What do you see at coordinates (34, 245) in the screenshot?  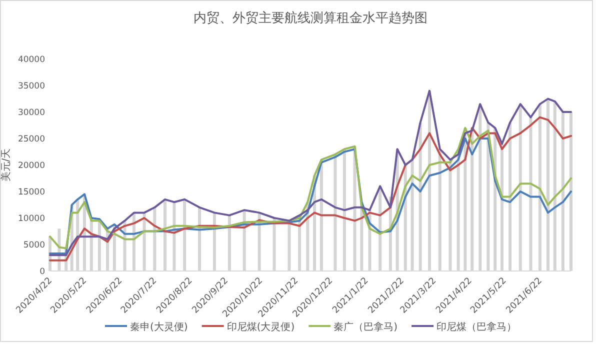 I see `y-tick-label: 5000` at bounding box center [34, 245].